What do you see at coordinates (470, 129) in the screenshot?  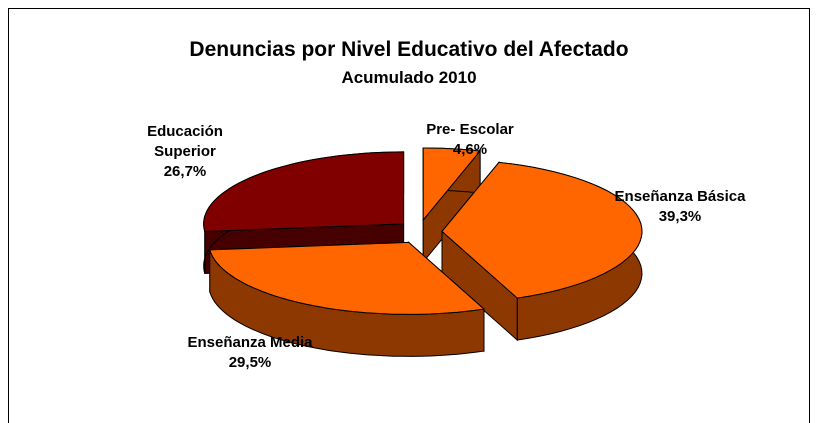 I see `category-label: Pre- Escolar` at bounding box center [470, 129].